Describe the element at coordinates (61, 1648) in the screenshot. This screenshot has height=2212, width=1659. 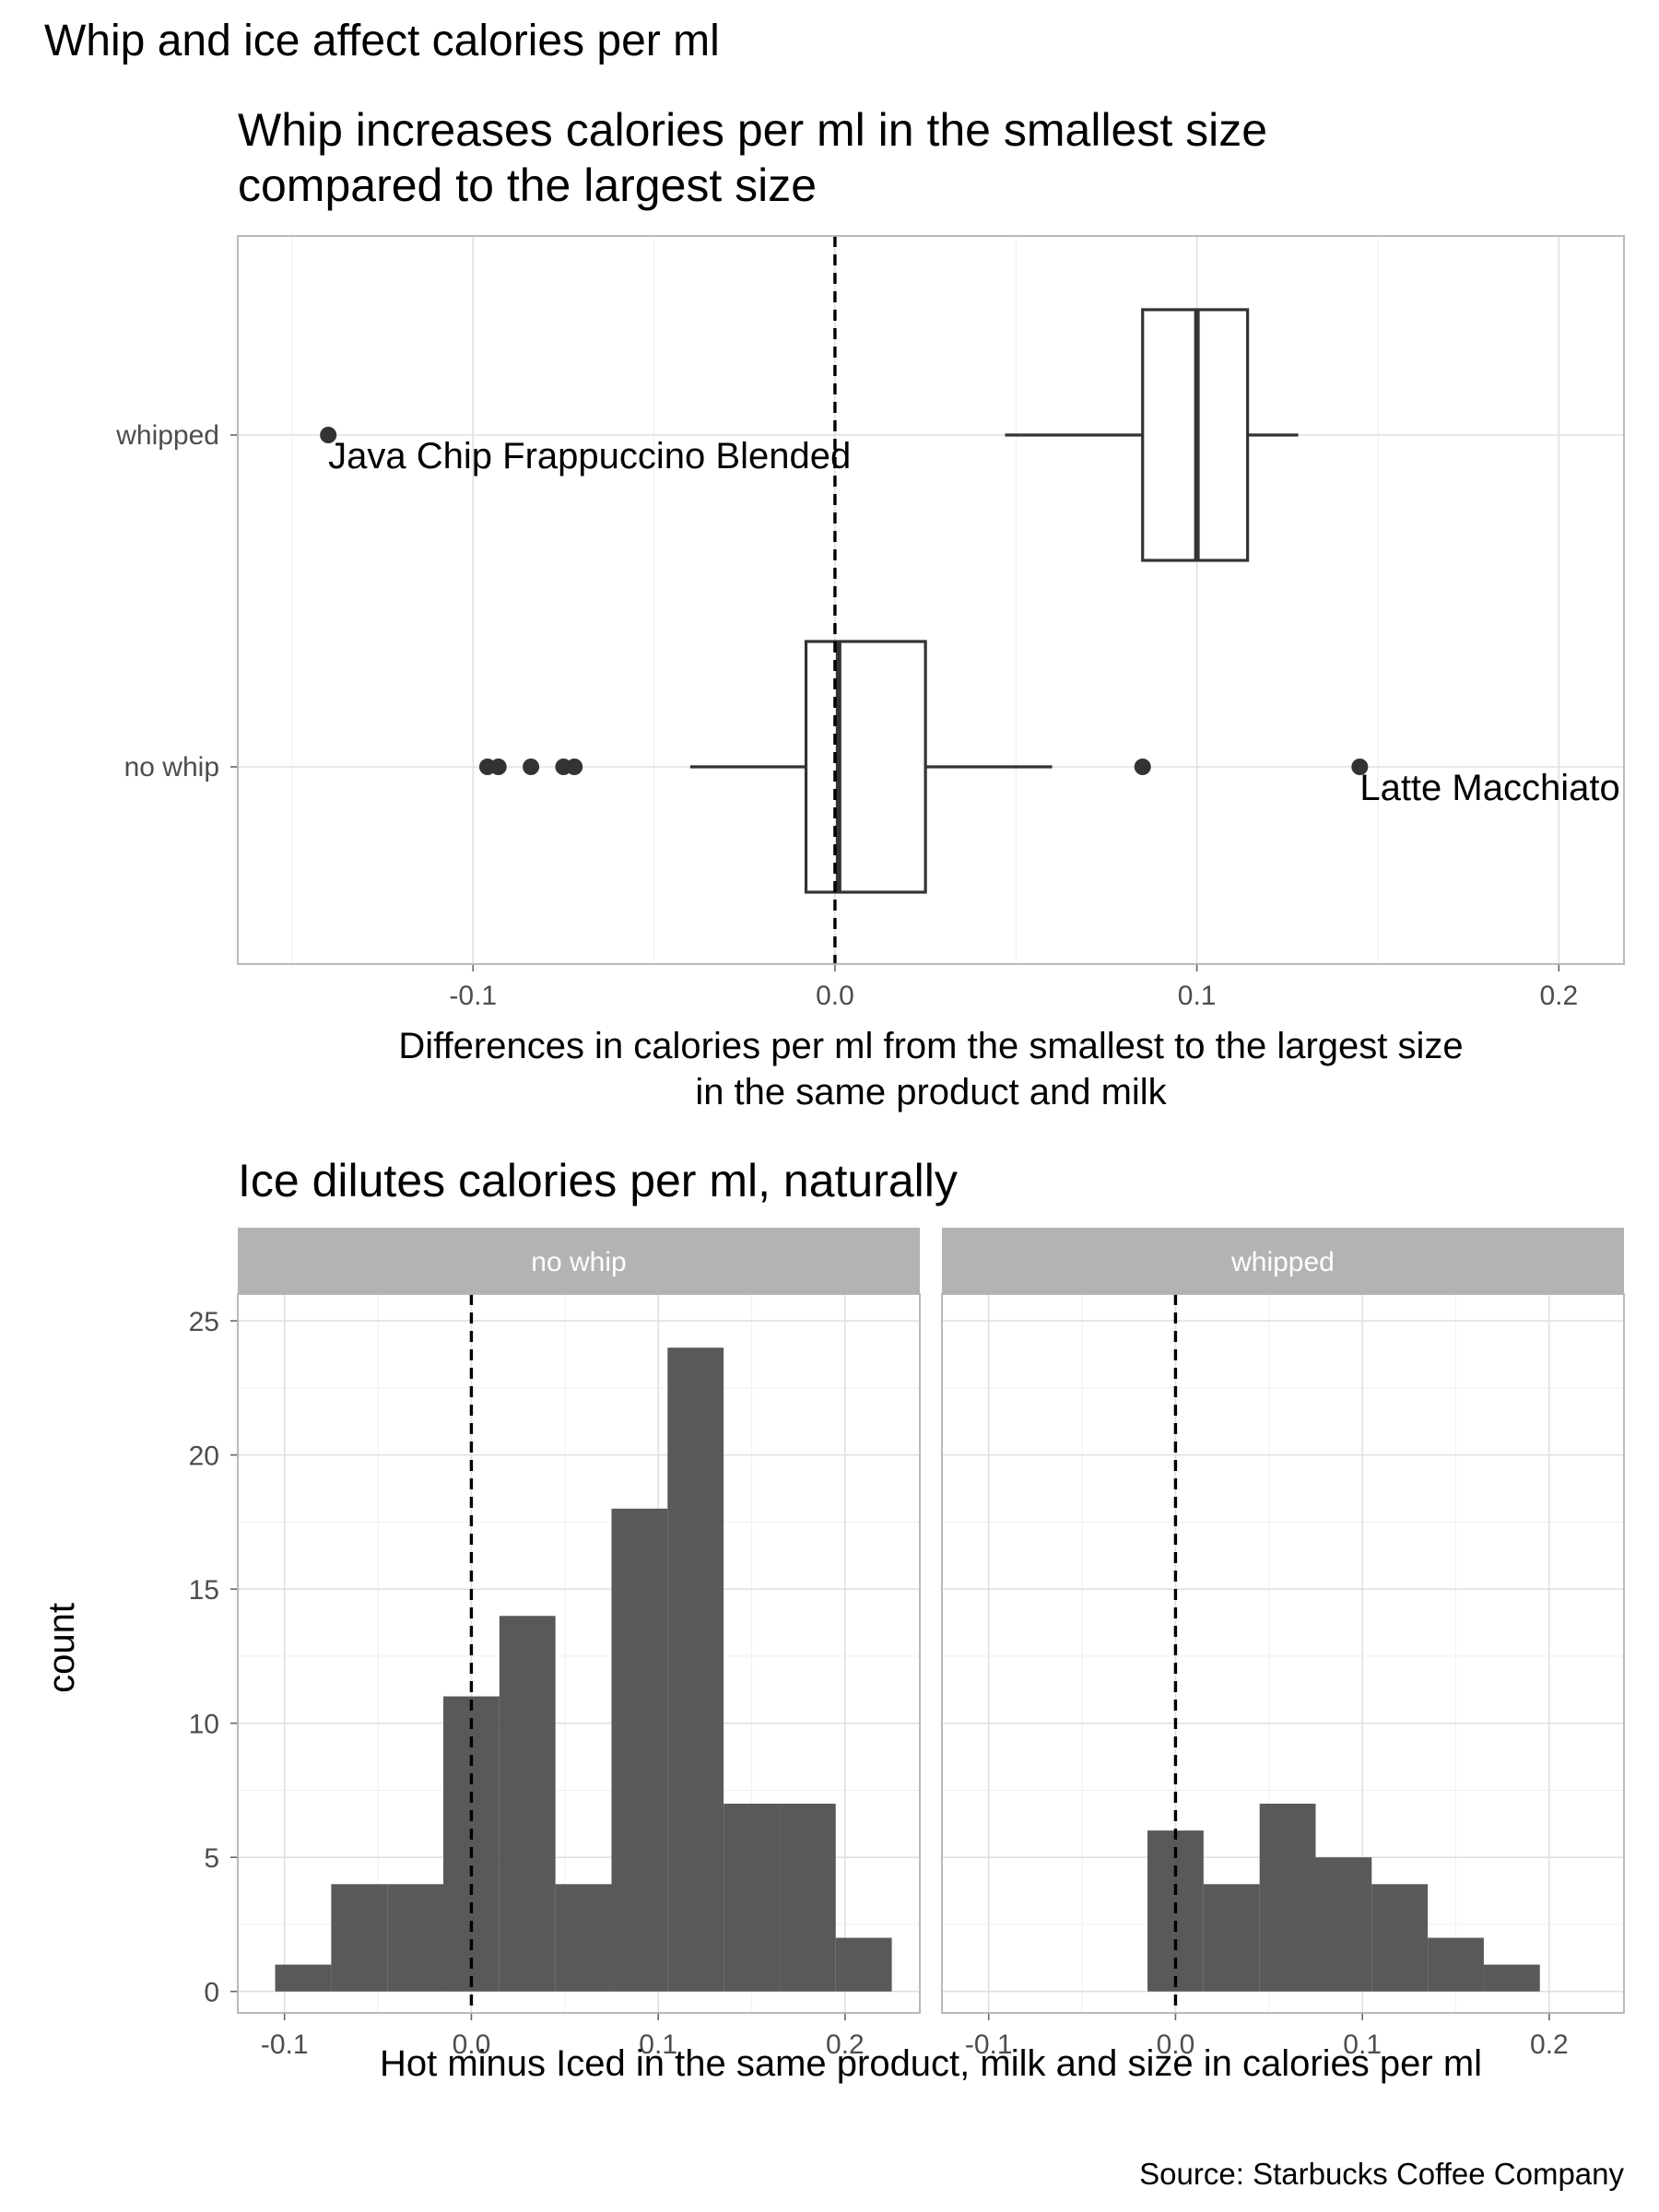
I see `histogram-y-axis-title: count` at that location.